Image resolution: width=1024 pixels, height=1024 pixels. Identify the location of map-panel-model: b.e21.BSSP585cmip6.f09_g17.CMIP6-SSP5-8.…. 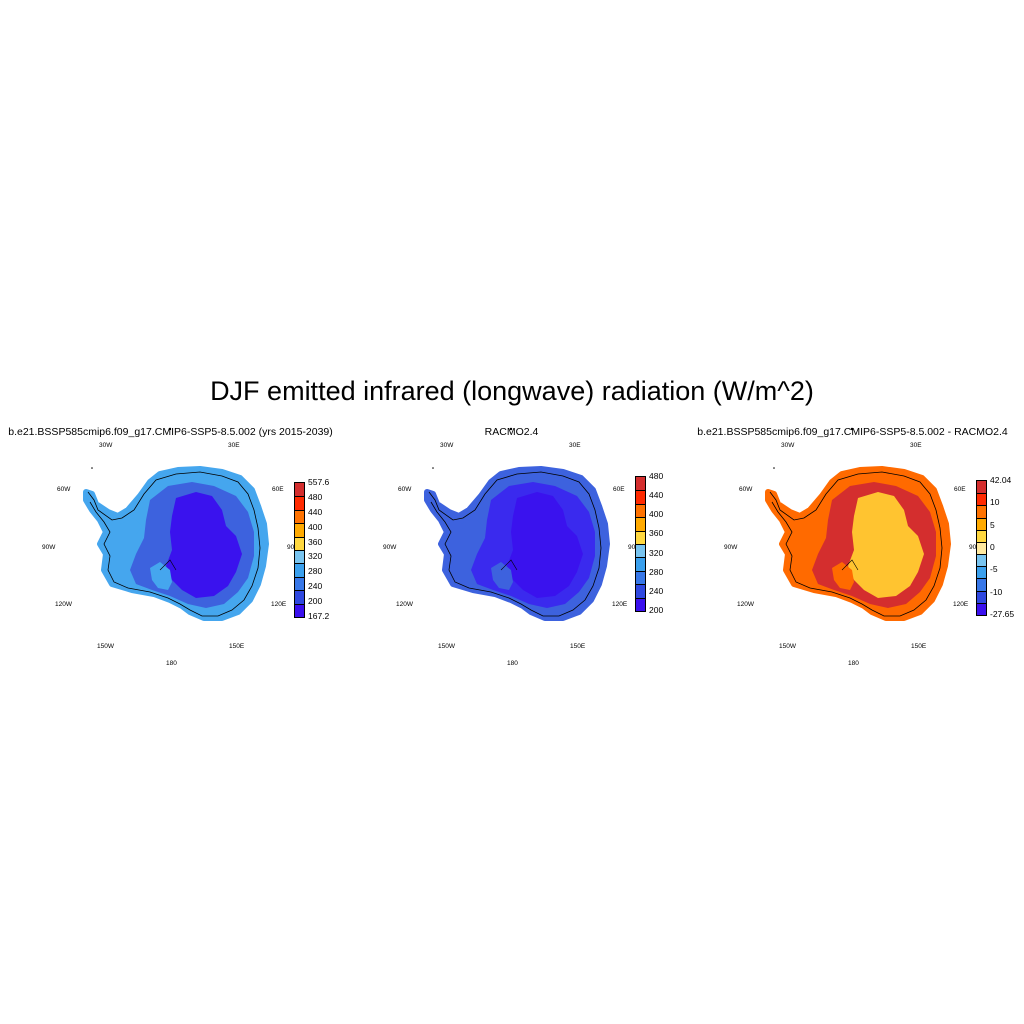
(170, 545).